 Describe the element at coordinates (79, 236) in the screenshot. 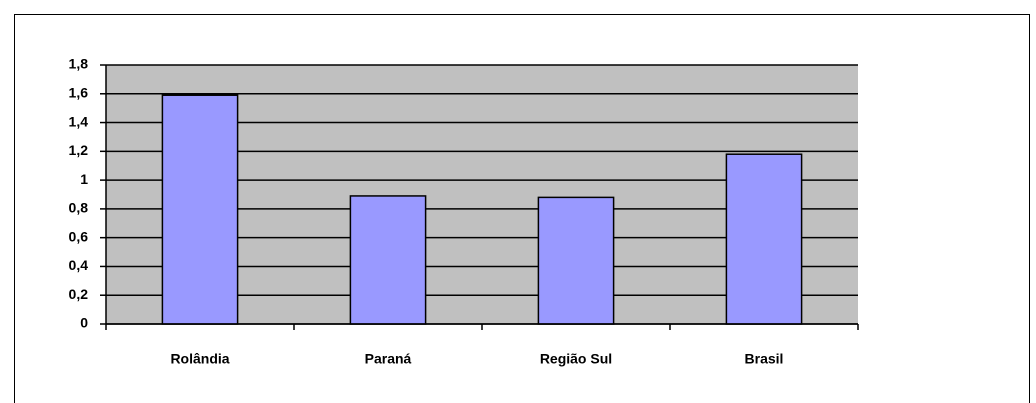

I see `y-tick-label: 0,6` at that location.